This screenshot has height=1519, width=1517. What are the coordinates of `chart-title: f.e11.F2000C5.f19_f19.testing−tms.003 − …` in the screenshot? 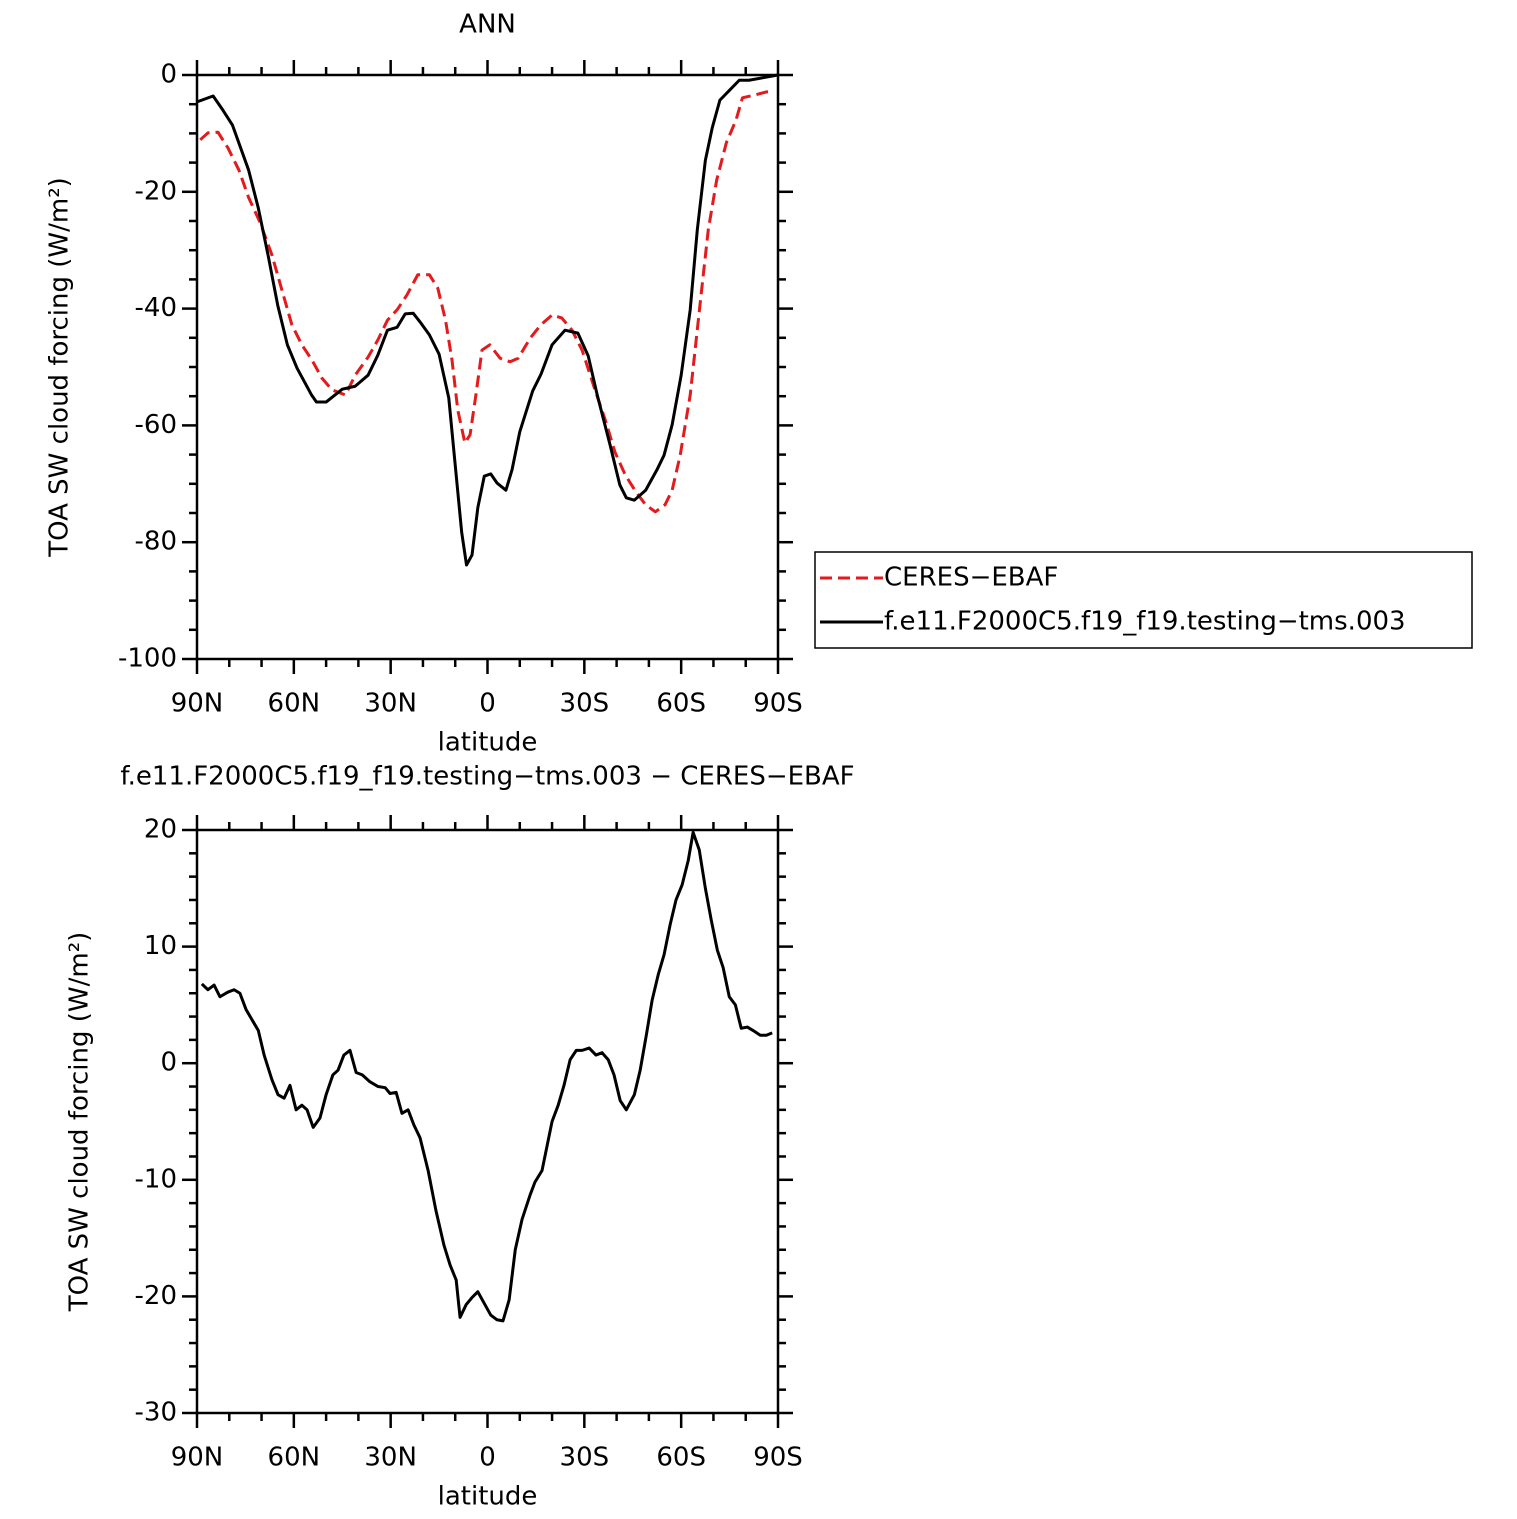 It's located at (487, 777).